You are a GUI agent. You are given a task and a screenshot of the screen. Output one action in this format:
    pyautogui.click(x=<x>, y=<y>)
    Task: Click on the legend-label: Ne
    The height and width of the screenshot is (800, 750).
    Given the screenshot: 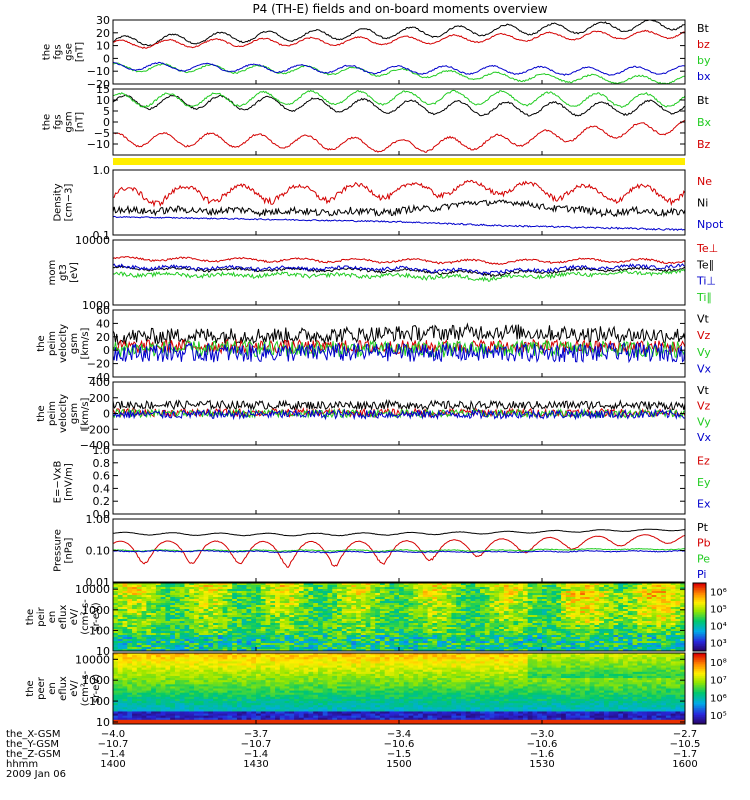 What is the action you would take?
    pyautogui.click(x=704, y=181)
    